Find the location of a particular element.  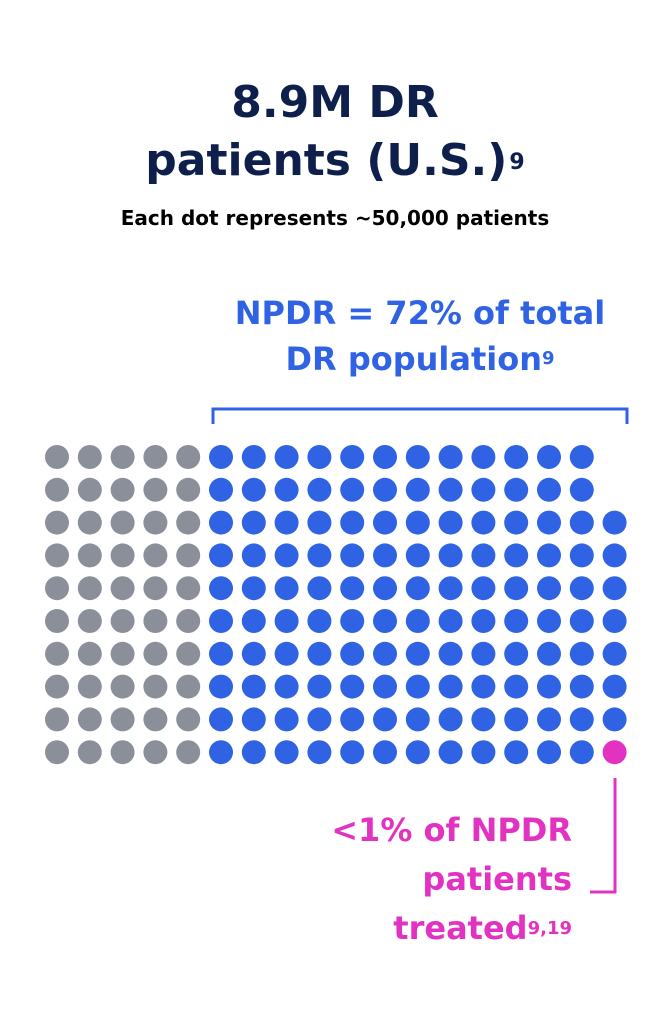

page-title: 8.9M DR patients (U.S.)9 is located at coordinates (335, 132).